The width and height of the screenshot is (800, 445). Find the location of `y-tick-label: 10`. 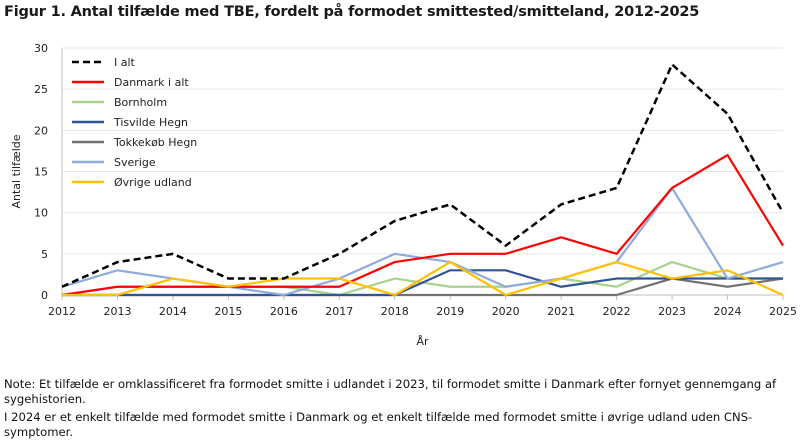

y-tick-label: 10 is located at coordinates (41, 213).